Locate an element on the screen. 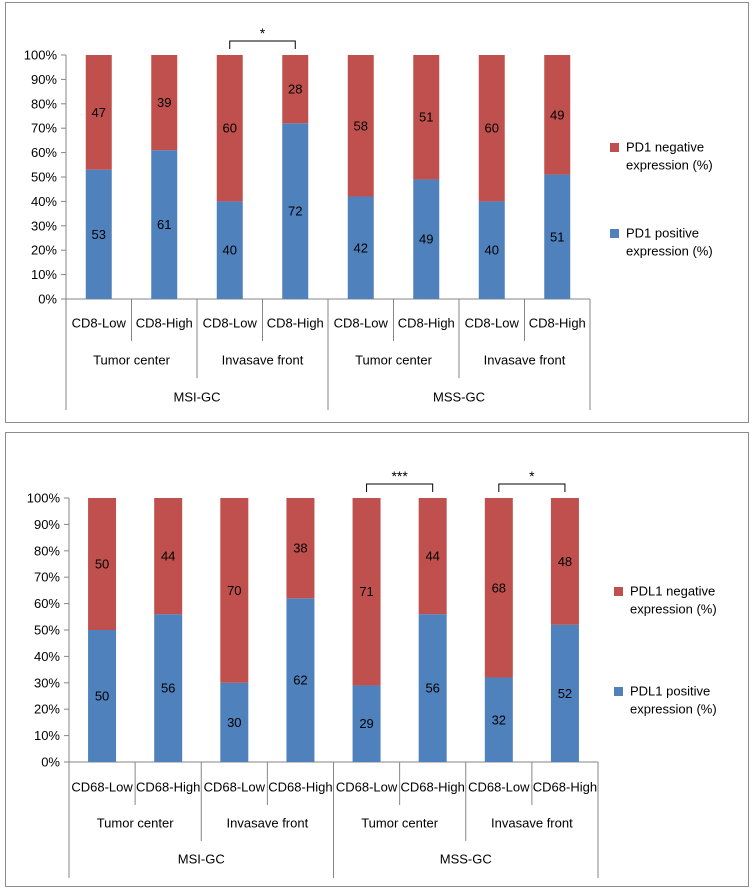 The width and height of the screenshot is (753, 891). y-tick-label: 60% is located at coordinates (44, 152).